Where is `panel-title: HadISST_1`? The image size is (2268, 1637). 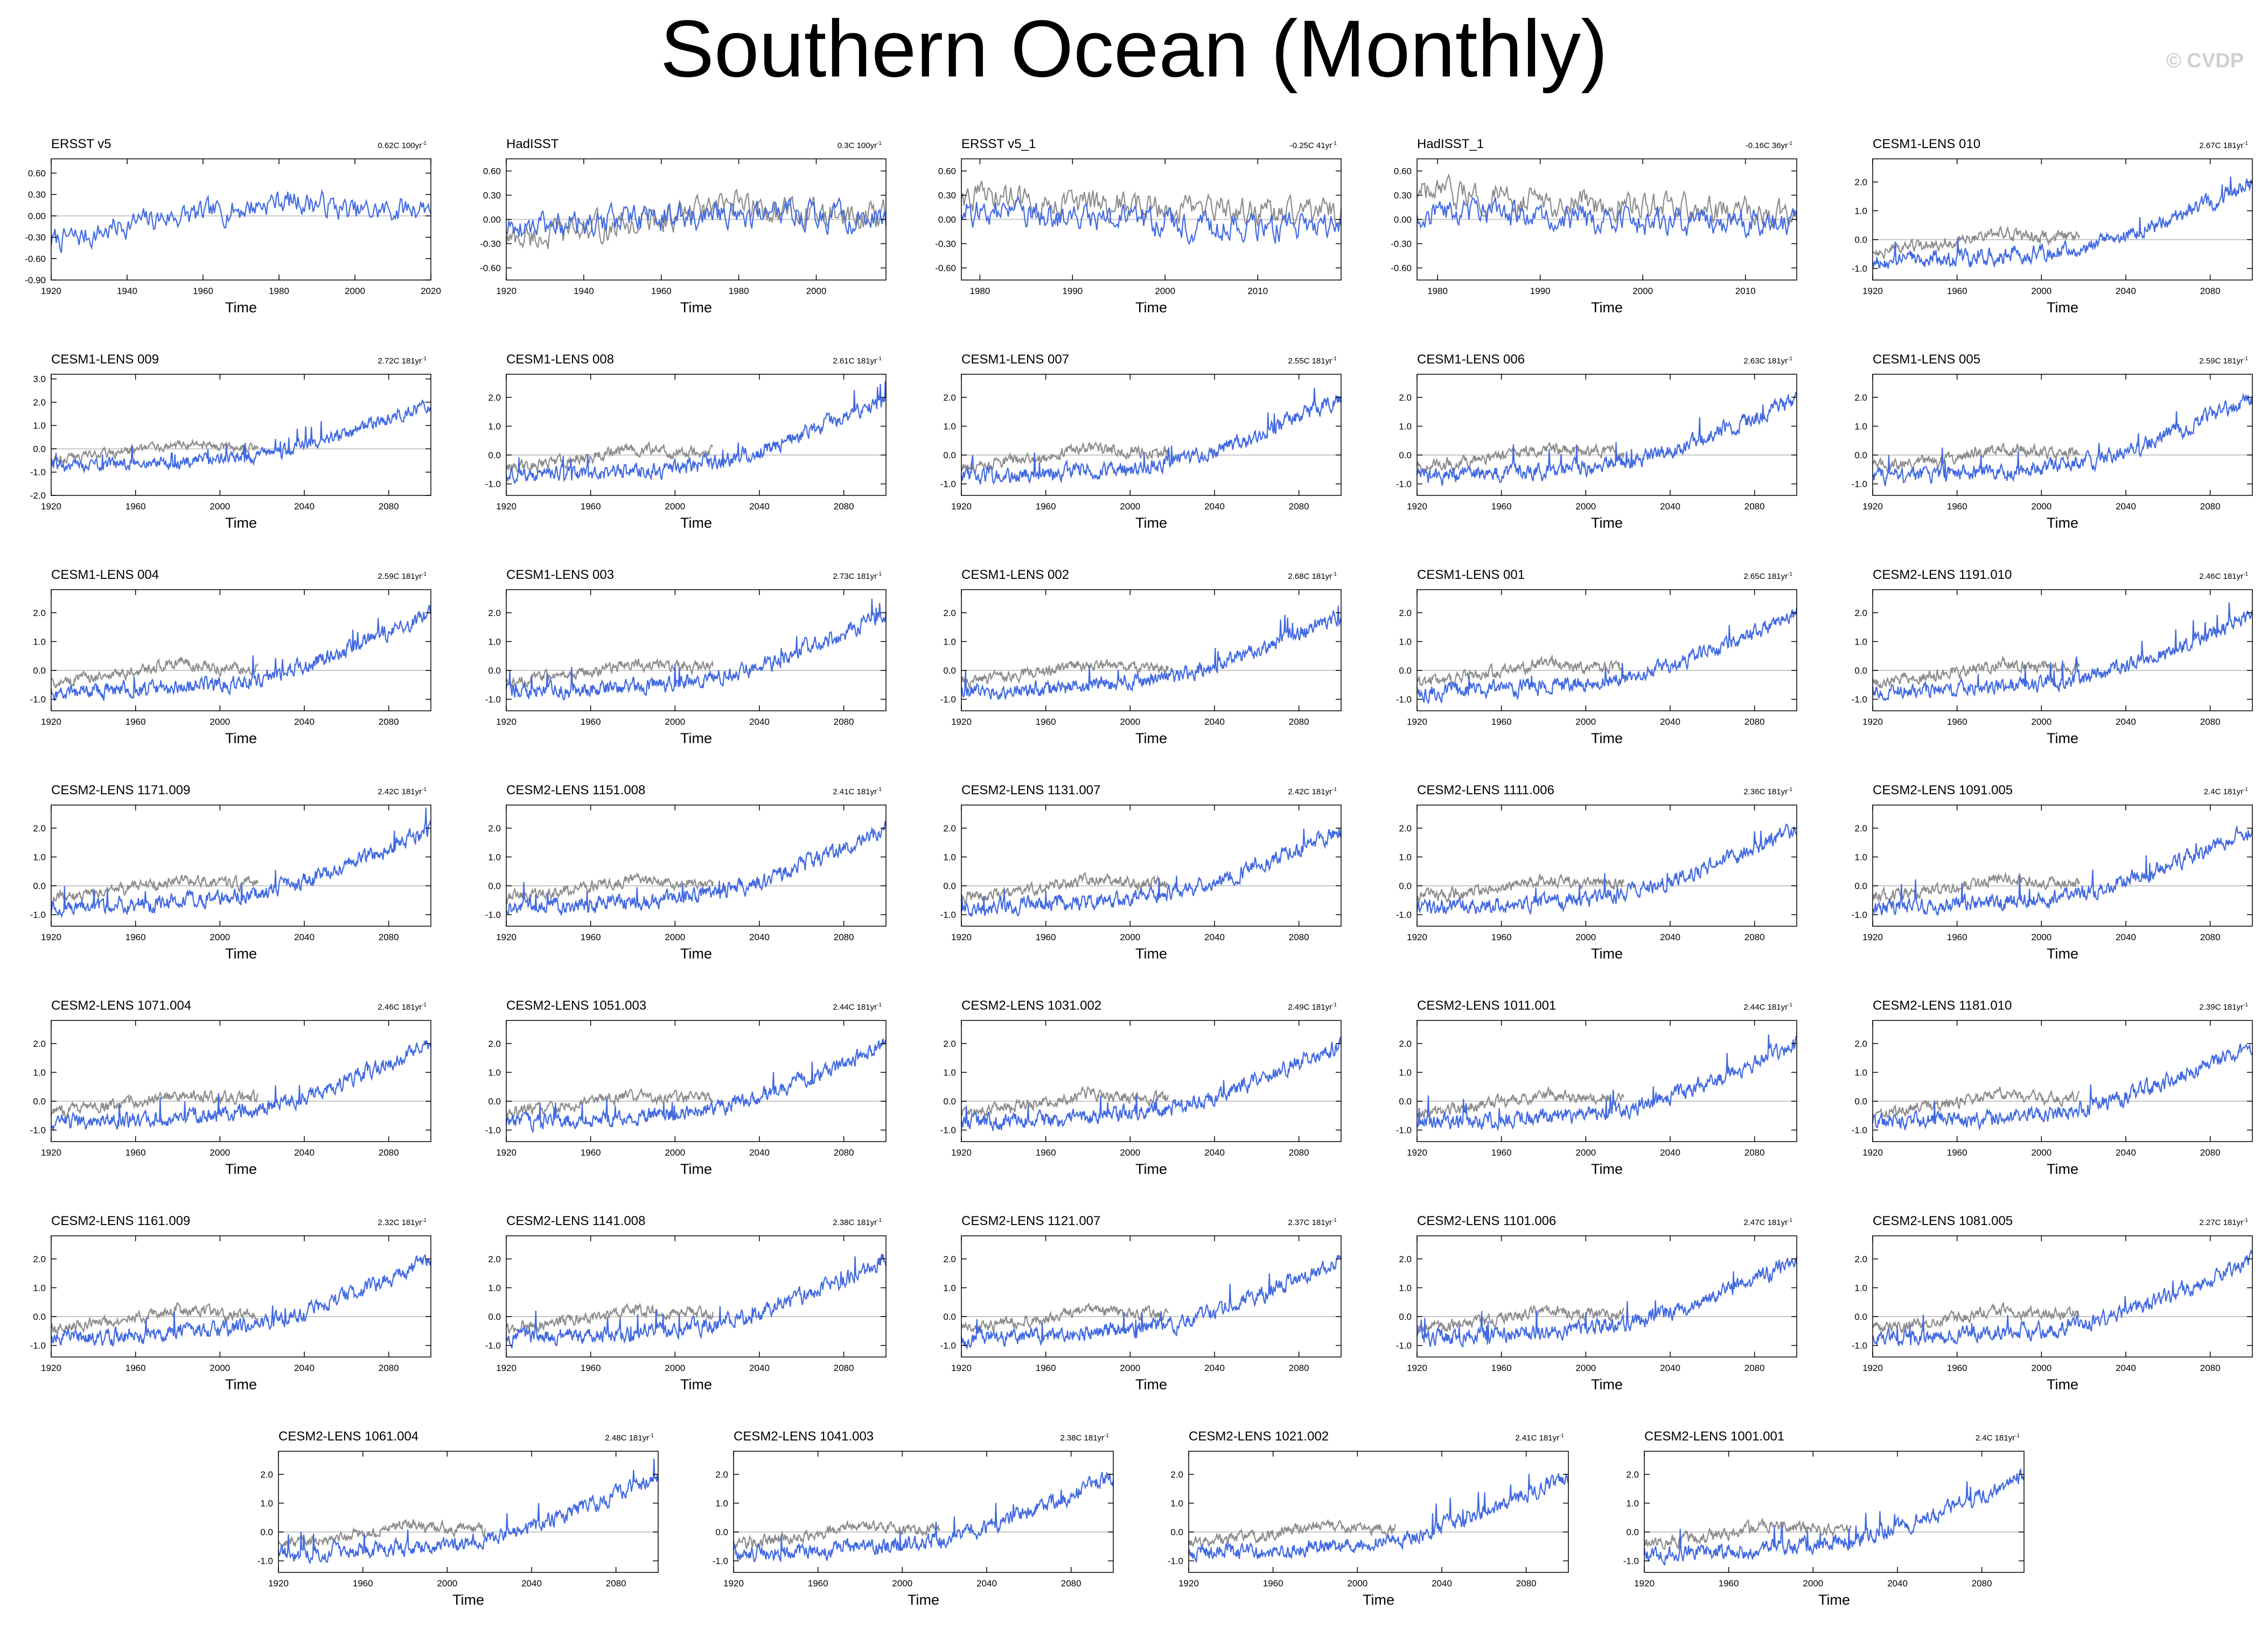
panel-title: HadISST_1 is located at coordinates (1450, 144).